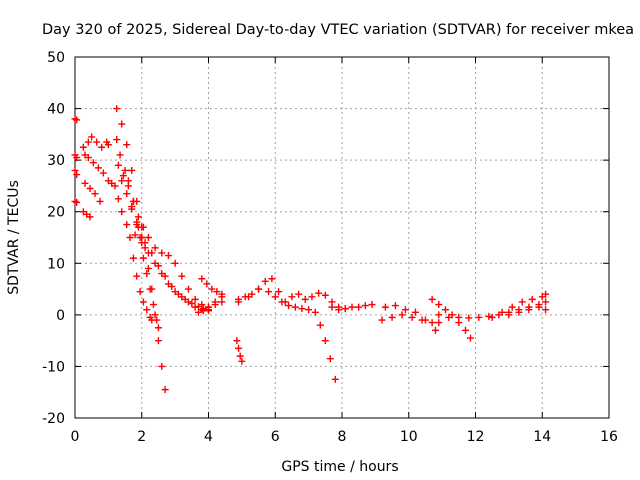 Image resolution: width=640 pixels, height=480 pixels. I want to click on x-tick-label: 12, so click(476, 437).